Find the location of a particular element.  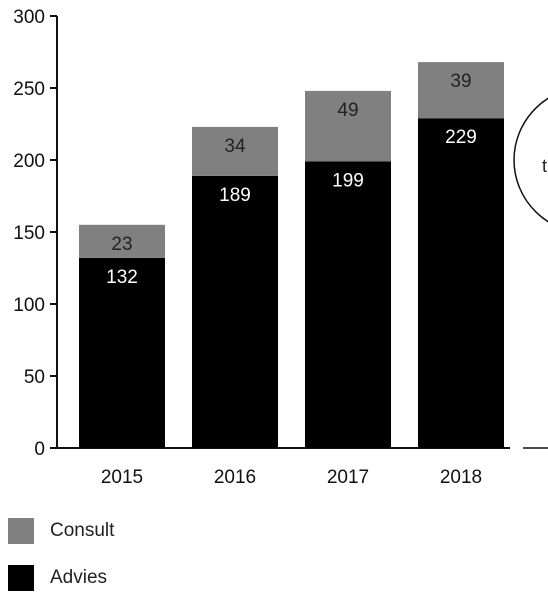

legend-swatch-advies is located at coordinates (21, 578).